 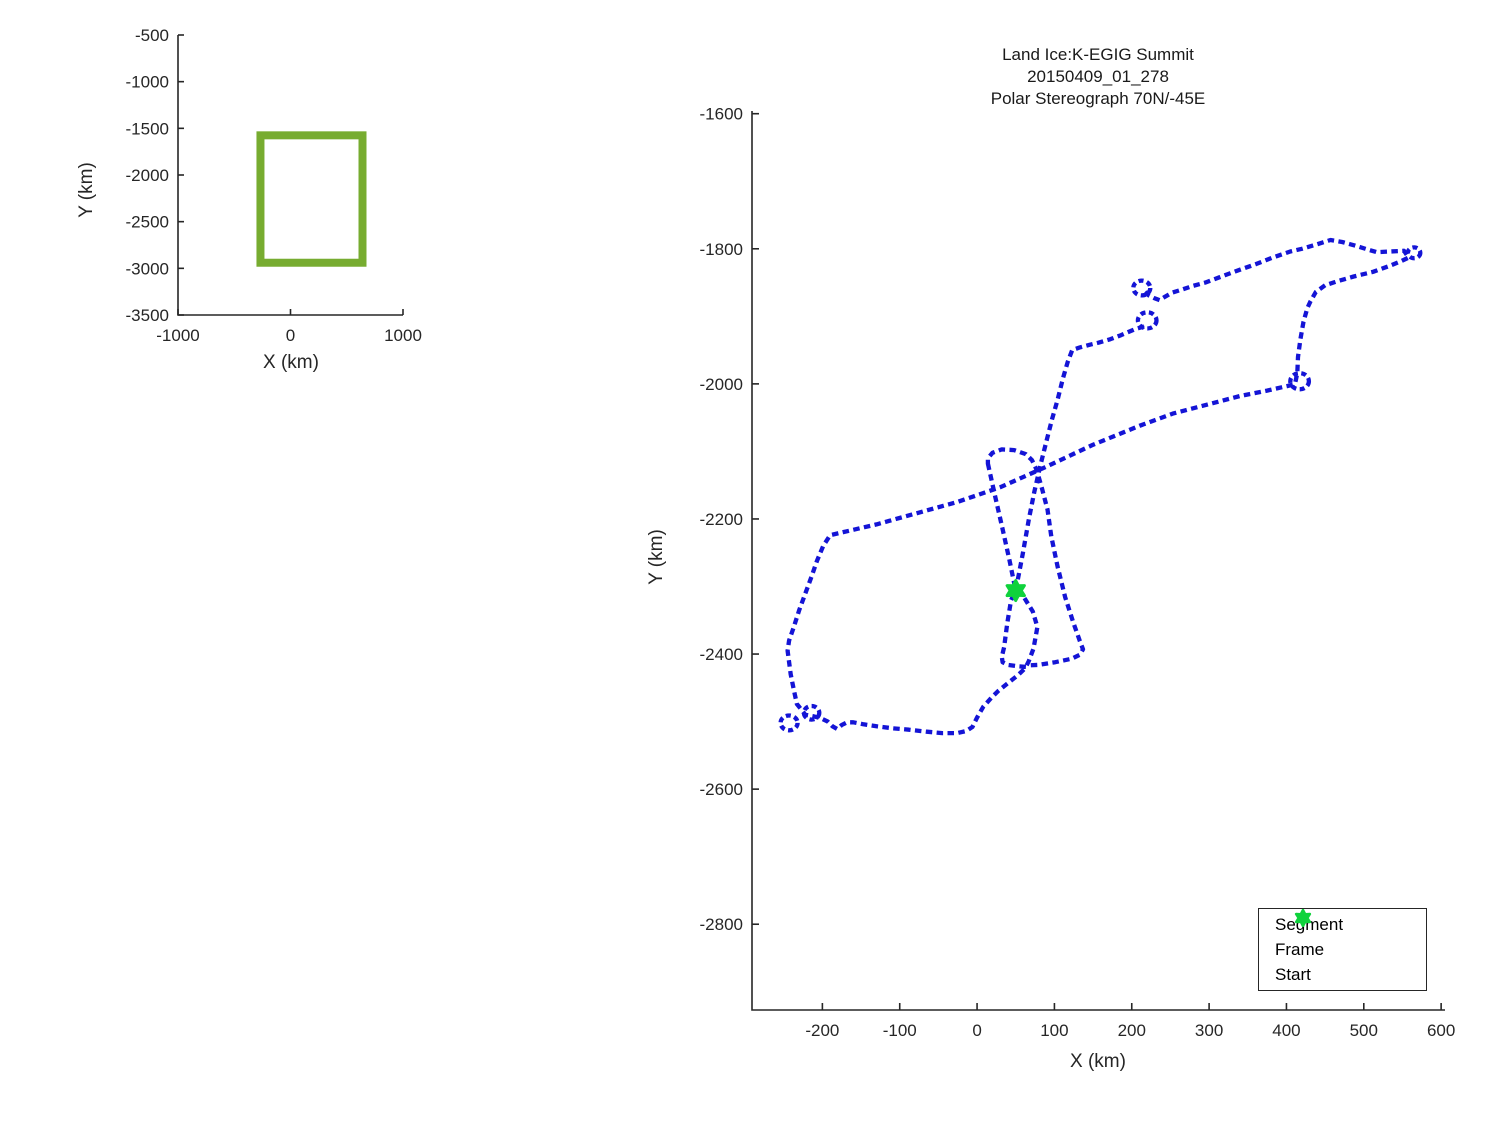 I want to click on main-plot-ytick-label: -2000, so click(x=721, y=384).